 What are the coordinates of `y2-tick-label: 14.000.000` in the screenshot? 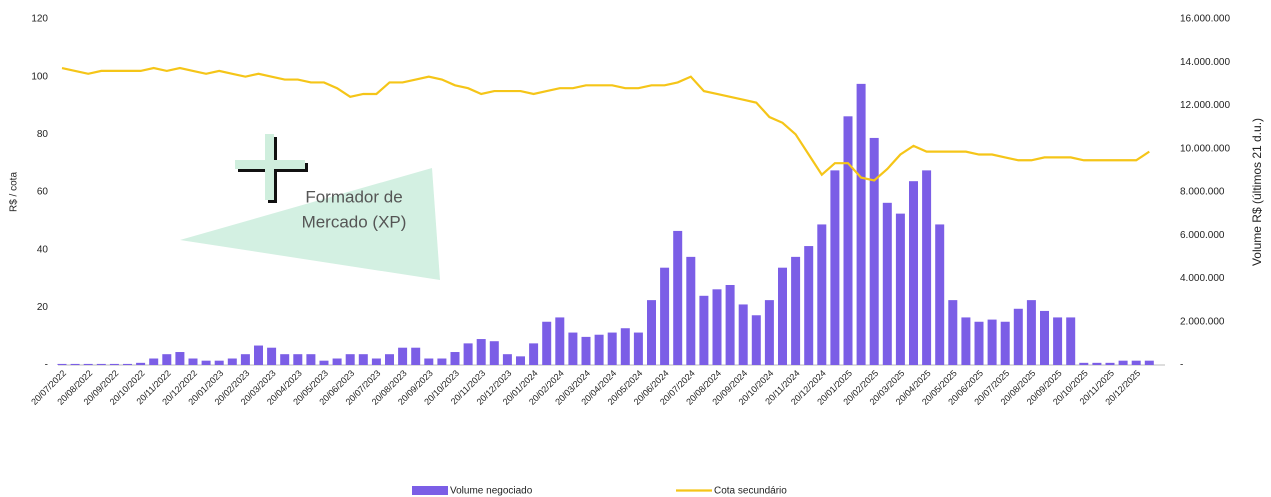 It's located at (1205, 62).